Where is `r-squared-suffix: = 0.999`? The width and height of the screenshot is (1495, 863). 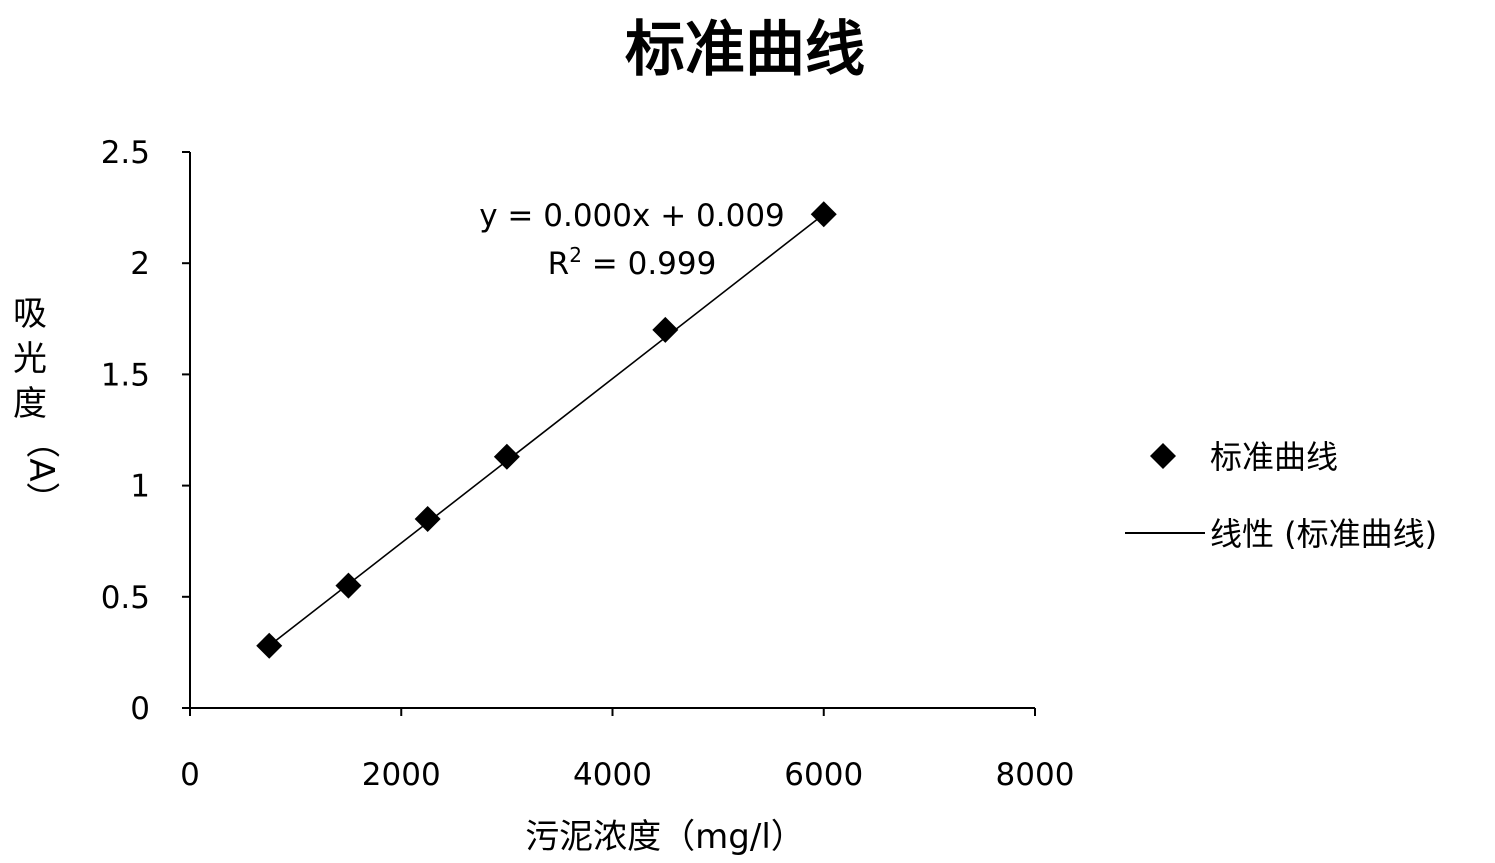 r-squared-suffix: = 0.999 is located at coordinates (649, 264).